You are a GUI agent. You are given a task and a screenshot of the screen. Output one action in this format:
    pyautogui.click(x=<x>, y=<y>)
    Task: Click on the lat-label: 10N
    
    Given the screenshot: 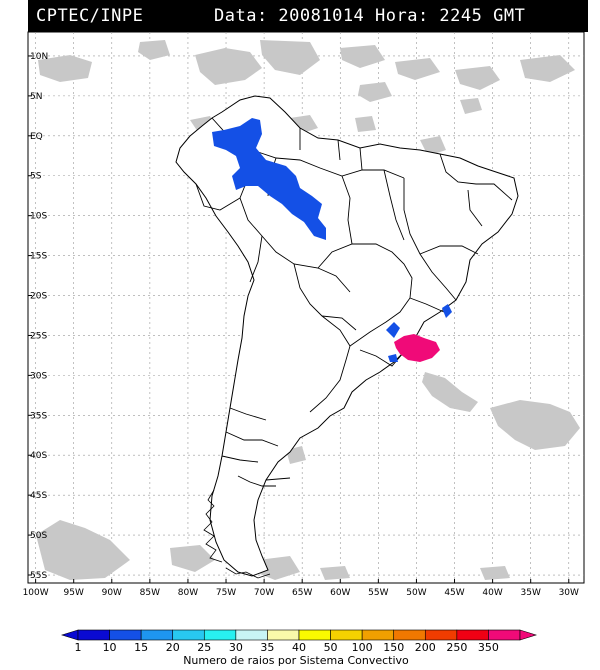 What is the action you would take?
    pyautogui.click(x=39, y=57)
    